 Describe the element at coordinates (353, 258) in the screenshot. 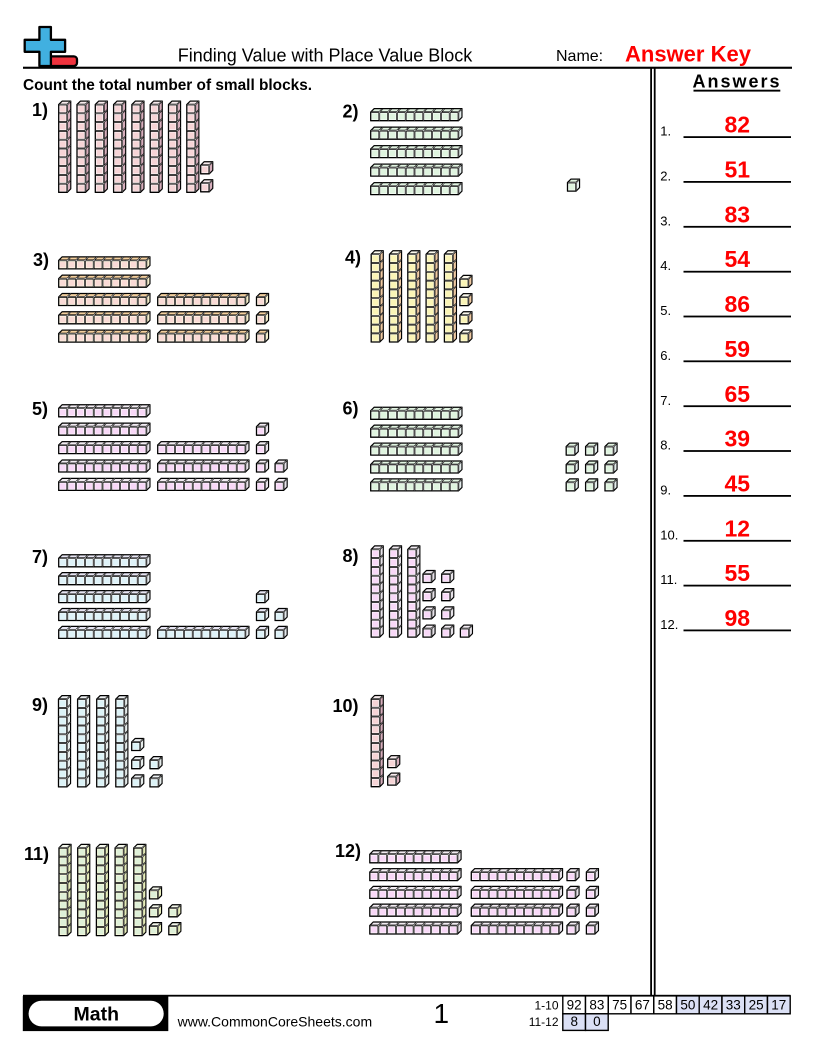

I see `svg-text: 4)` at that location.